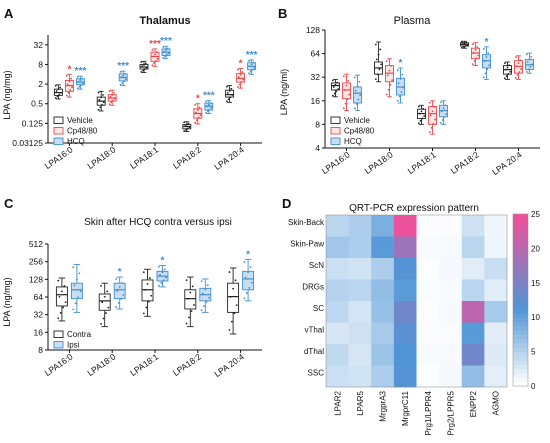 The height and width of the screenshot is (443, 550). I want to click on legend-entry: Cp48/80, so click(359, 131).